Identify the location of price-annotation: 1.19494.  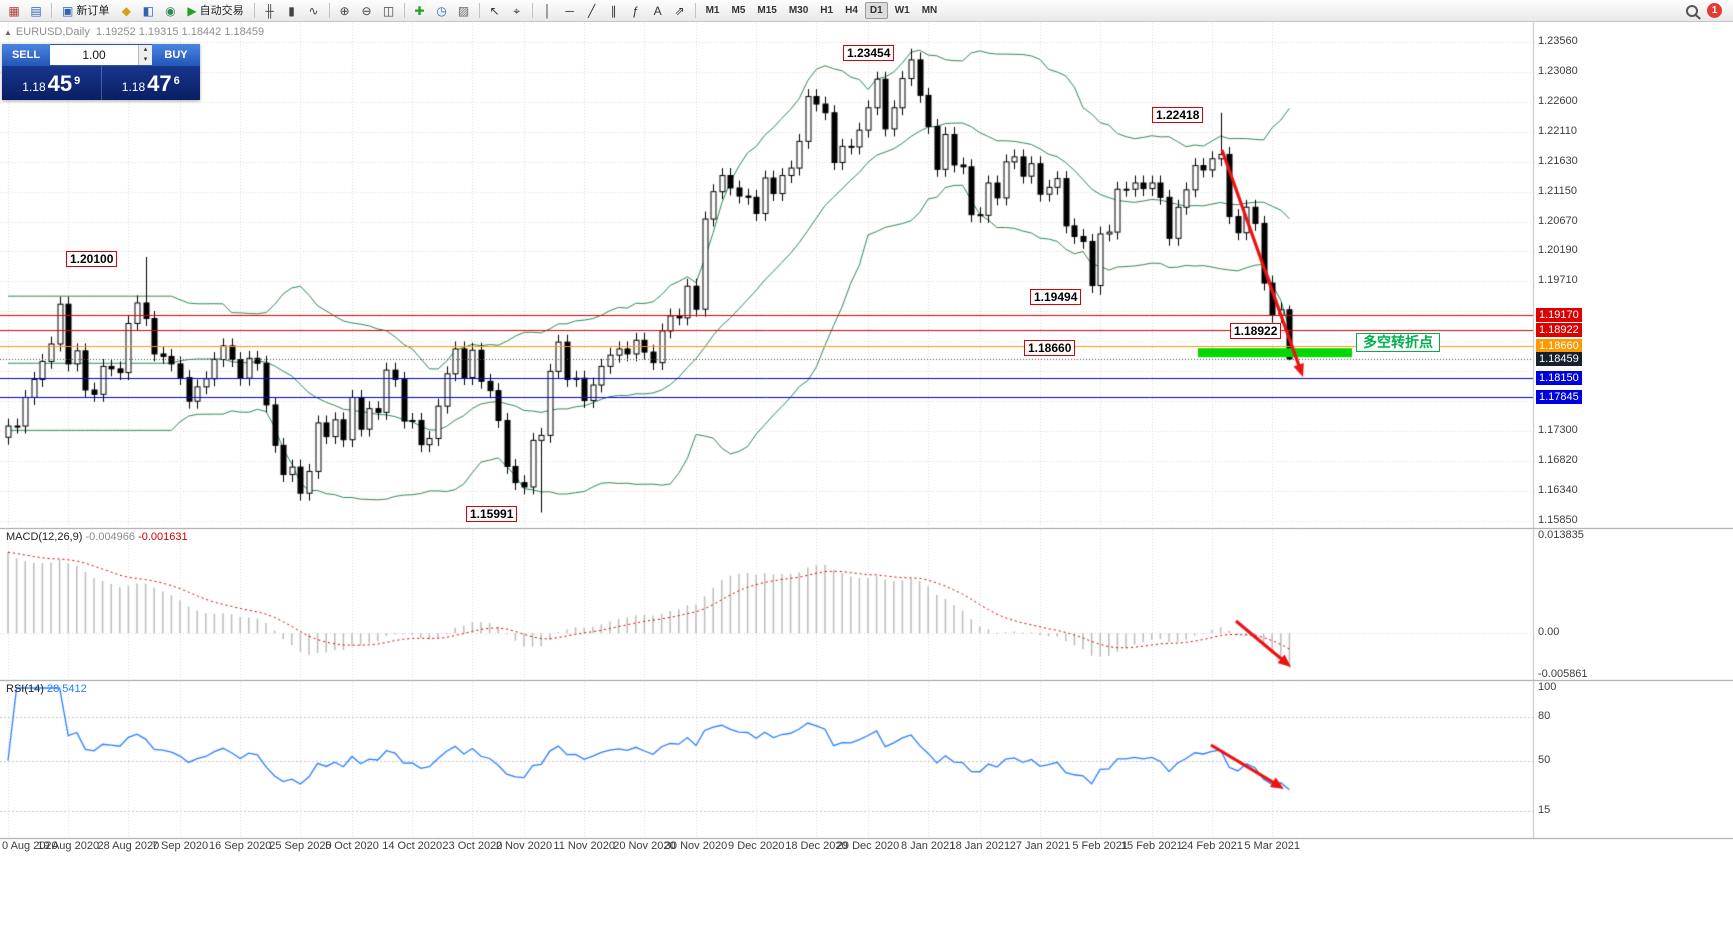
(1056, 297).